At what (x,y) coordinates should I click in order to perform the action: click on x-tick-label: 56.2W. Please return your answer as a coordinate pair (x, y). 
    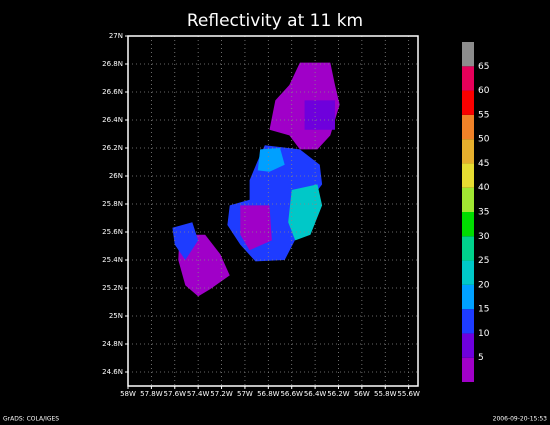
    Looking at the image, I should click on (338, 394).